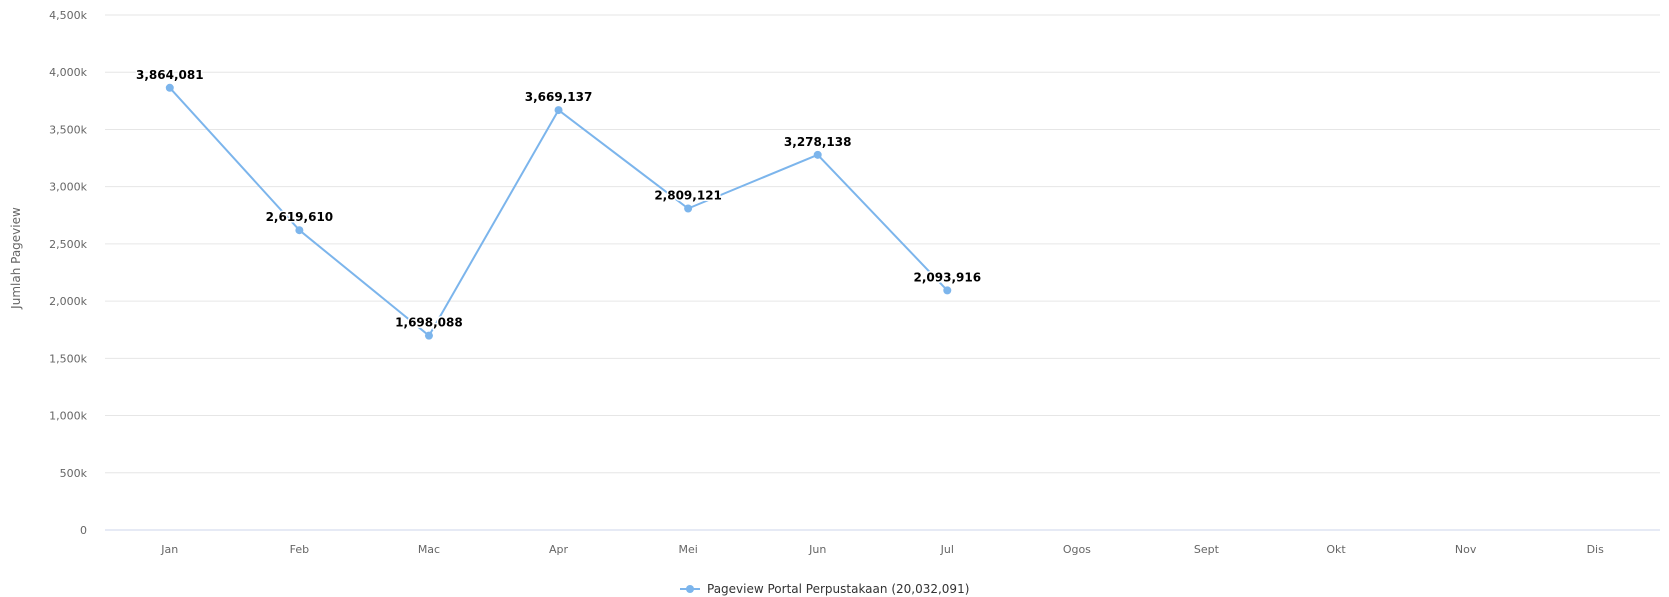  I want to click on data-label: 3,278,138, so click(818, 142).